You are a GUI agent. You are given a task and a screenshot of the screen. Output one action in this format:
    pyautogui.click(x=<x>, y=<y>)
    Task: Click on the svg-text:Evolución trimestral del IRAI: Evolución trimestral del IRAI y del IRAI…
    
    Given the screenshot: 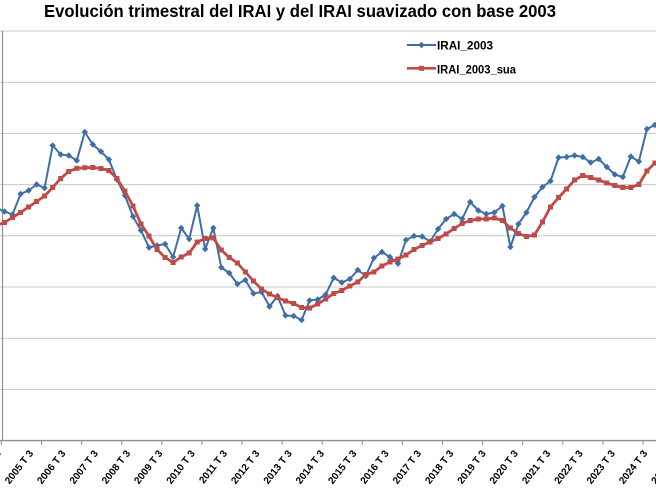 What is the action you would take?
    pyautogui.click(x=300, y=11)
    